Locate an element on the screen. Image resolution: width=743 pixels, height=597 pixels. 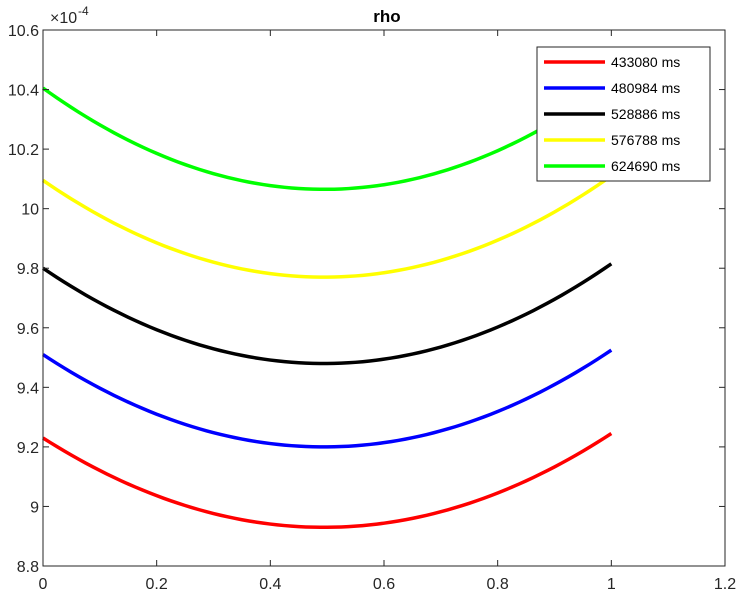
legend-label-3: 528886 ms is located at coordinates (645, 114).